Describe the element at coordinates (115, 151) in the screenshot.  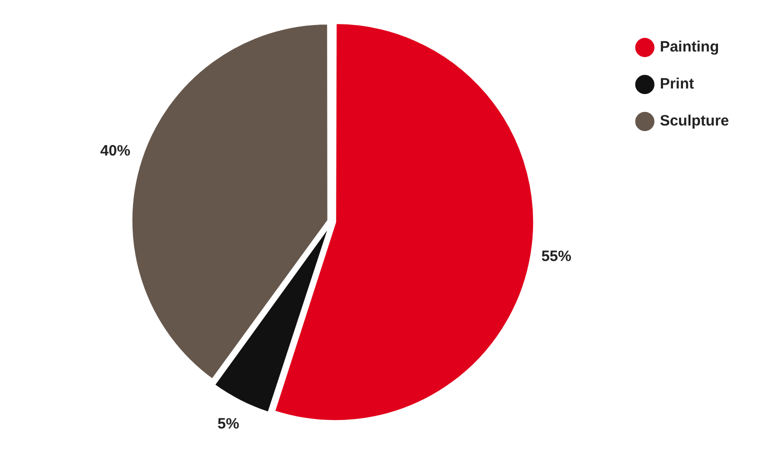
I see `data-label: 40%` at that location.